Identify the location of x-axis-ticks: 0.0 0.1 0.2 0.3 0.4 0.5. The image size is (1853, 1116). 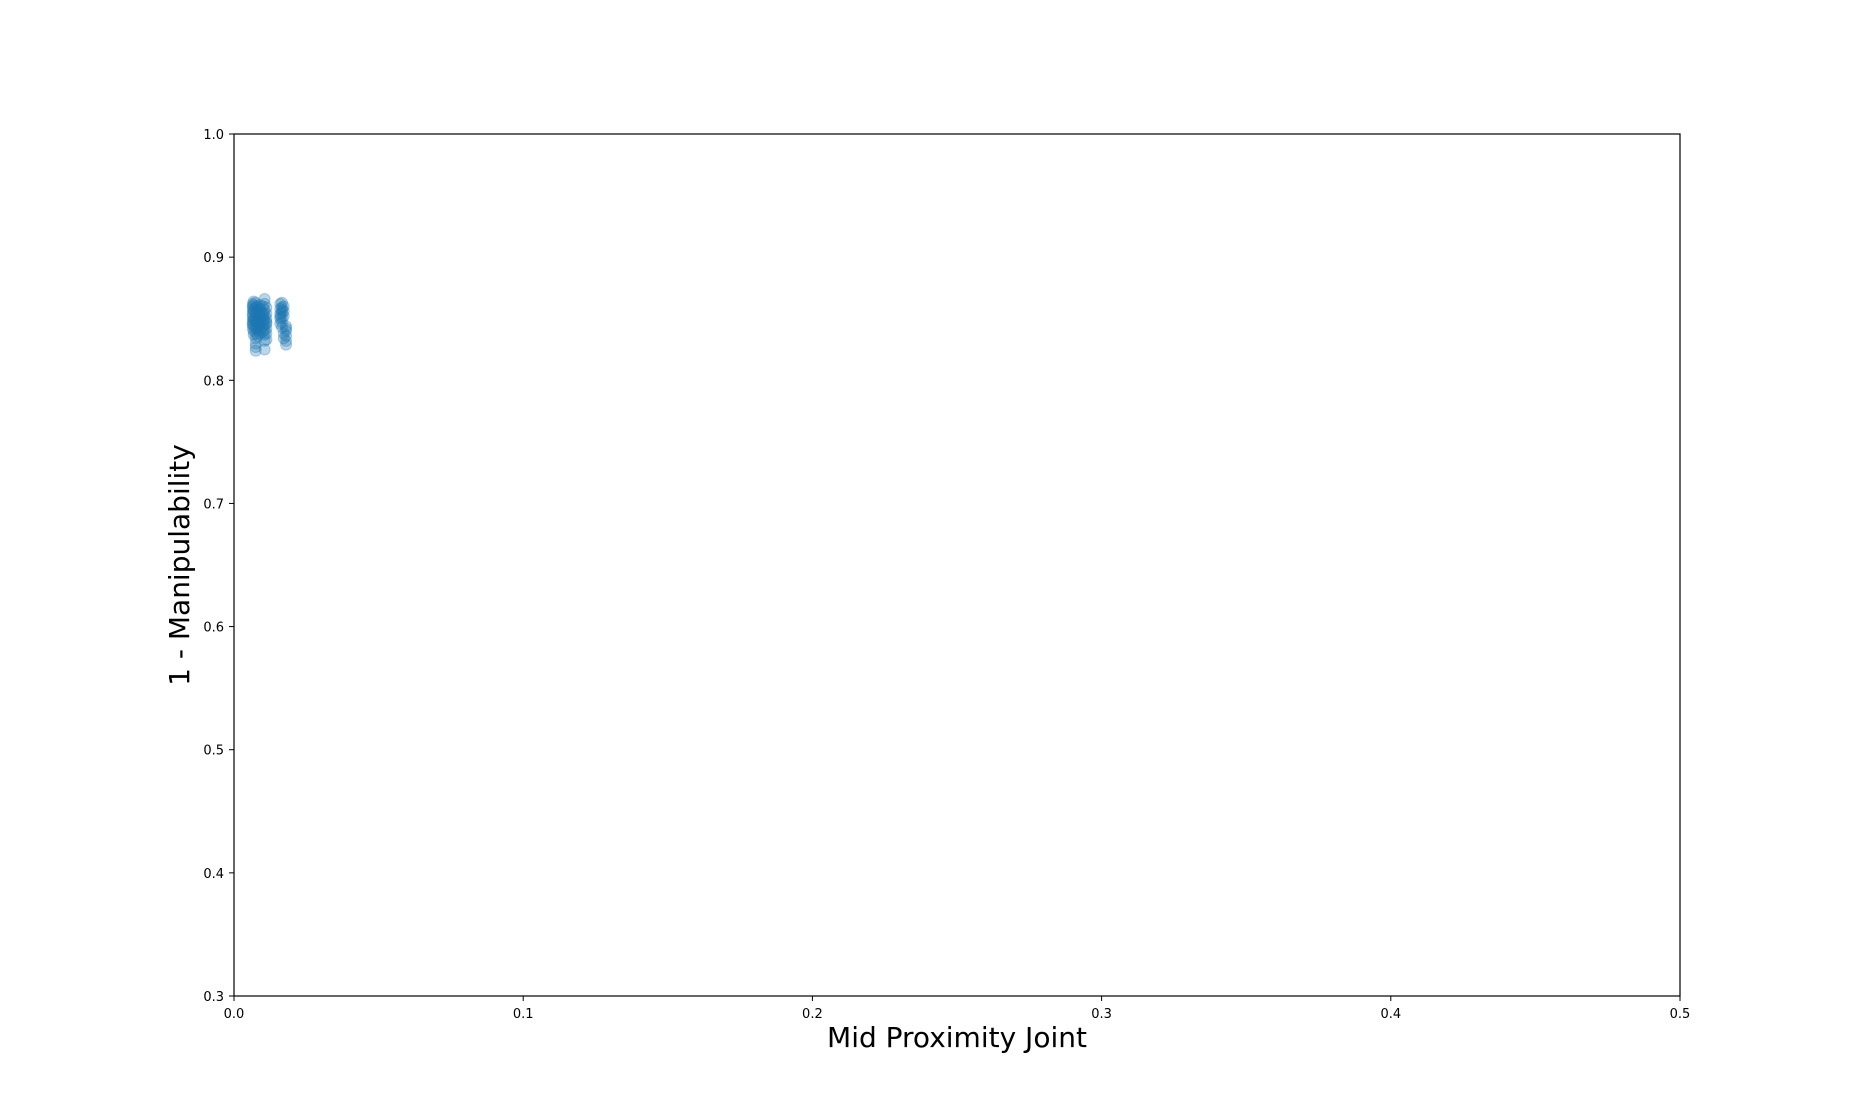
(957, 1009).